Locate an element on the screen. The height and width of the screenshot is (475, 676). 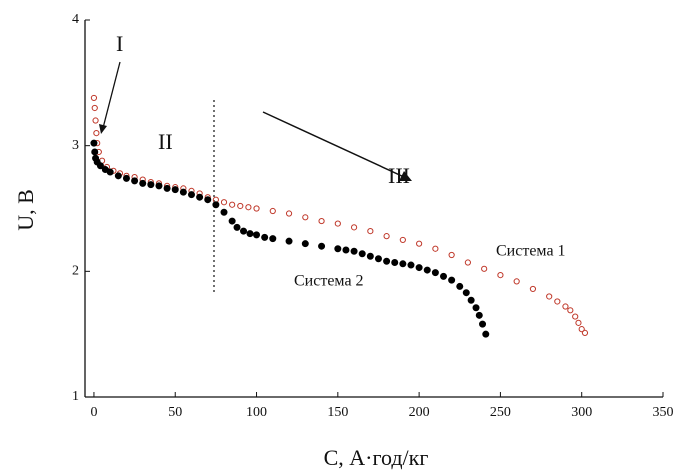
annotation: I is located at coordinates (119, 43).